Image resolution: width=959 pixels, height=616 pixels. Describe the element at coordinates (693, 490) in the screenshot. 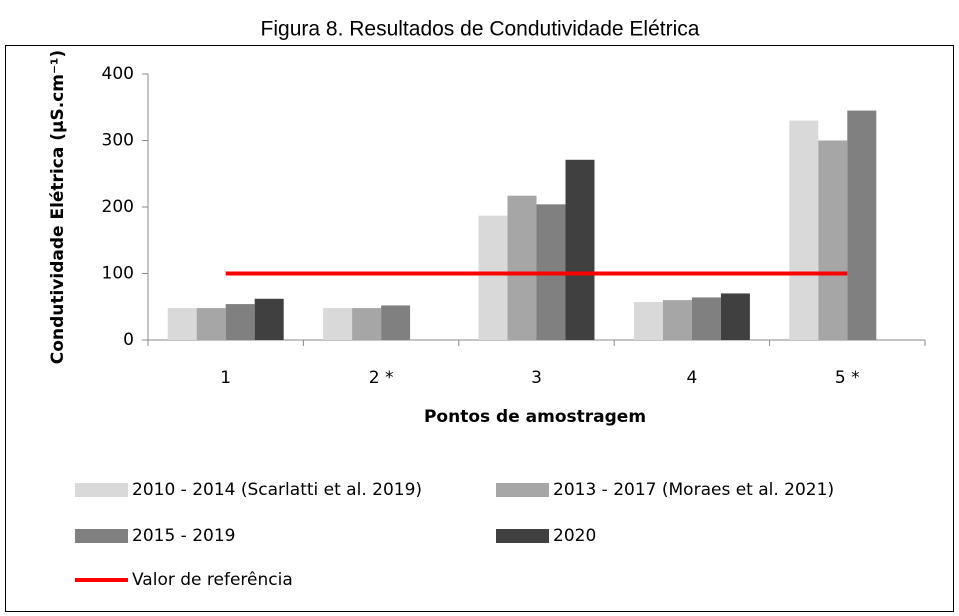

I see `legend-label: 2013 - 2017 (Moraes et al. 2021)` at that location.